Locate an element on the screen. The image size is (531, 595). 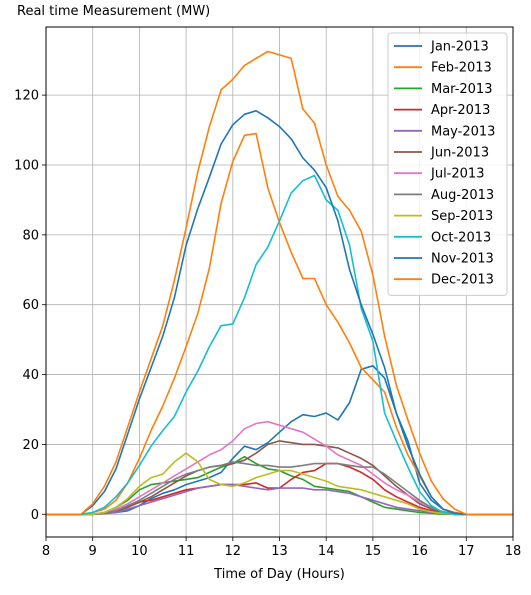
legend-label-nov-2013: Nov-2013 is located at coordinates (462, 259).